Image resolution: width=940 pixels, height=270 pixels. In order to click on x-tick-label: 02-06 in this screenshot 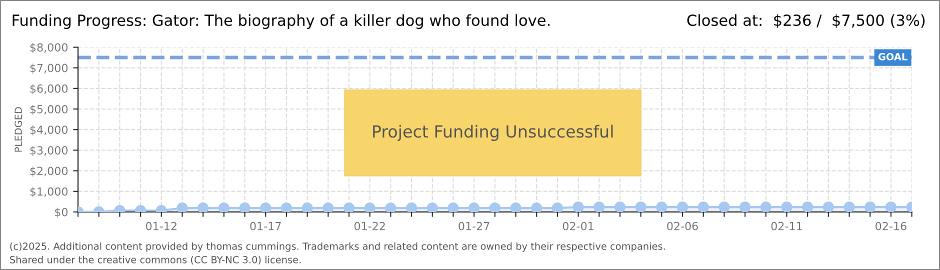, I will do `click(682, 226)`.